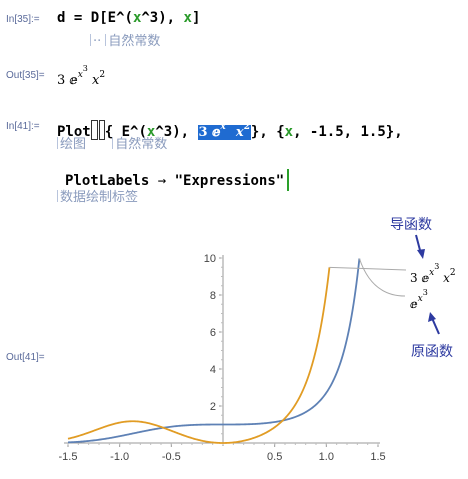 The height and width of the screenshot is (479, 468). Describe the element at coordinates (432, 317) in the screenshot. I see `arrowhead-original` at that location.